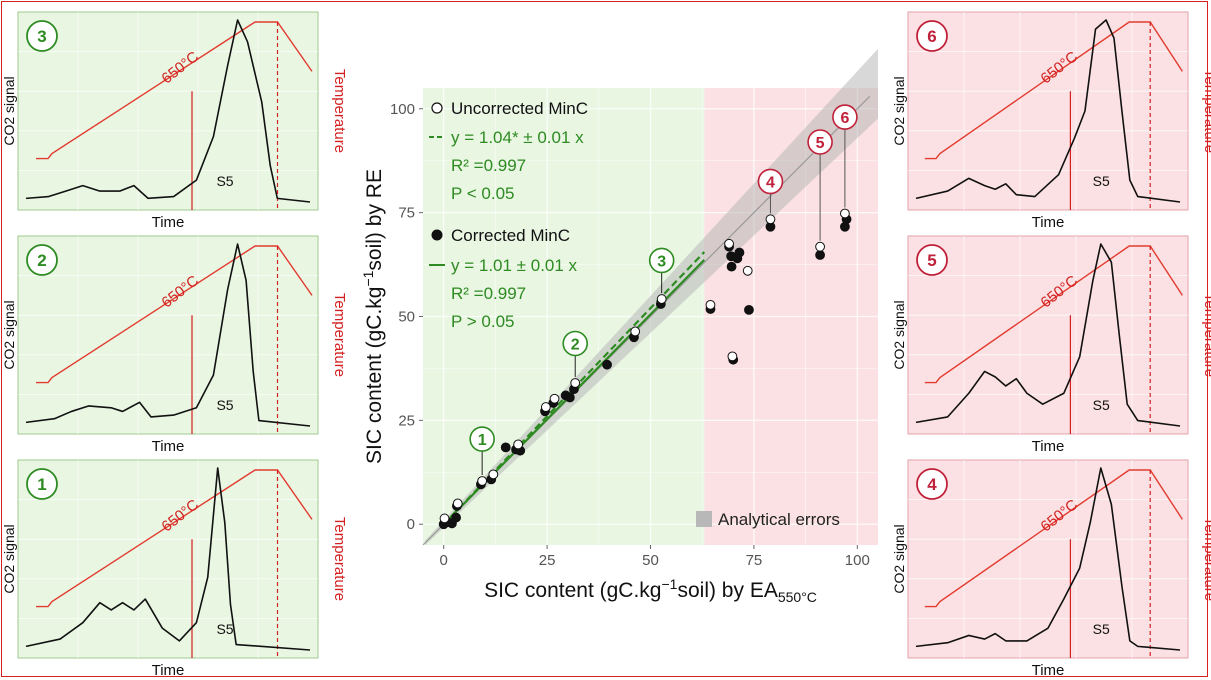  I want to click on label-number-3: 3, so click(661, 261).